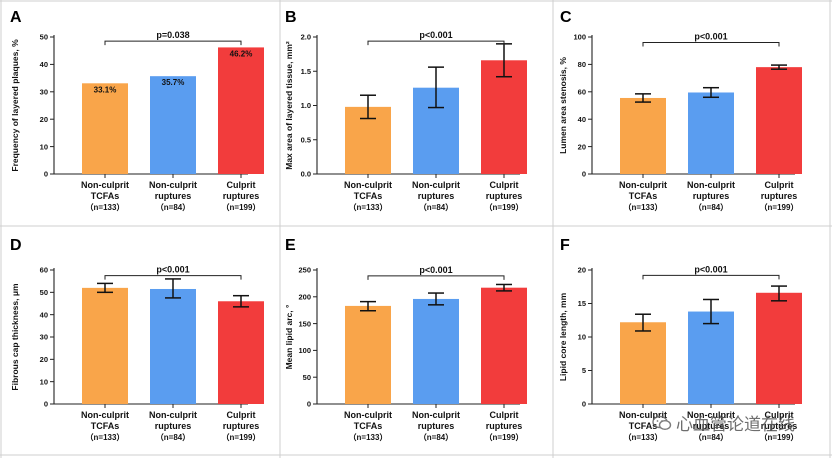 This screenshot has width=832, height=458. Describe the element at coordinates (173, 82) in the screenshot. I see `data-label: 35.7%` at that location.